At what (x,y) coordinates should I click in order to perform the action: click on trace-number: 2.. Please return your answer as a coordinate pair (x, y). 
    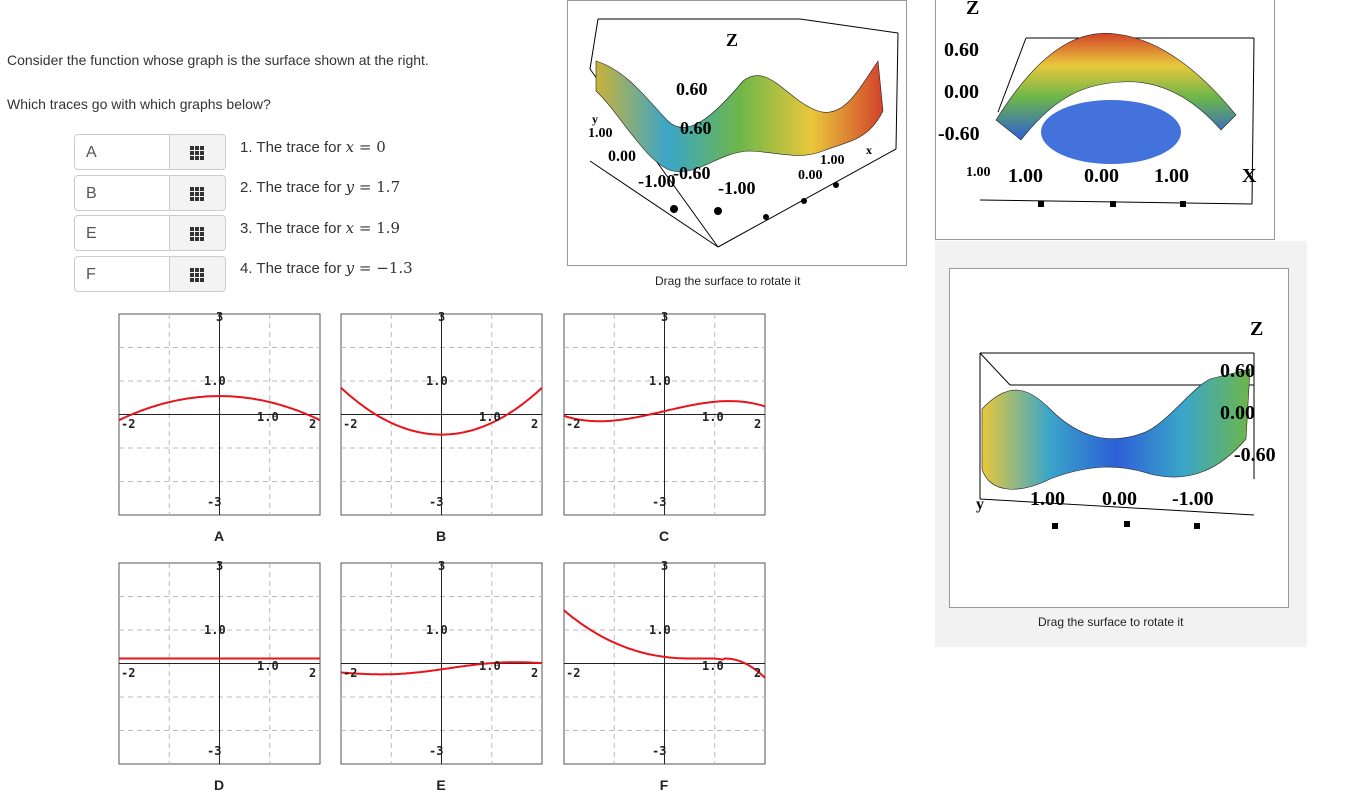
    Looking at the image, I should click on (246, 187).